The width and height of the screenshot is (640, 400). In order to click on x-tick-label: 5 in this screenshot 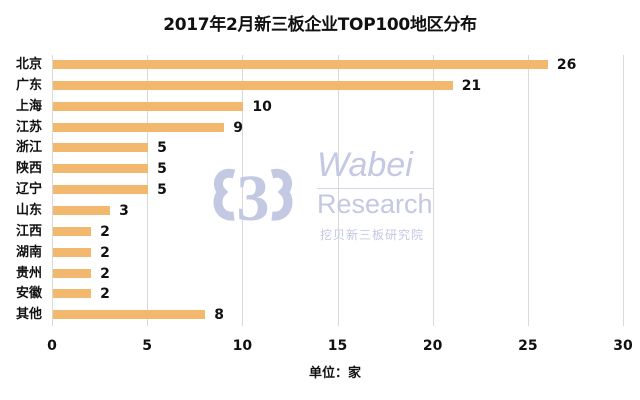, I will do `click(147, 346)`.